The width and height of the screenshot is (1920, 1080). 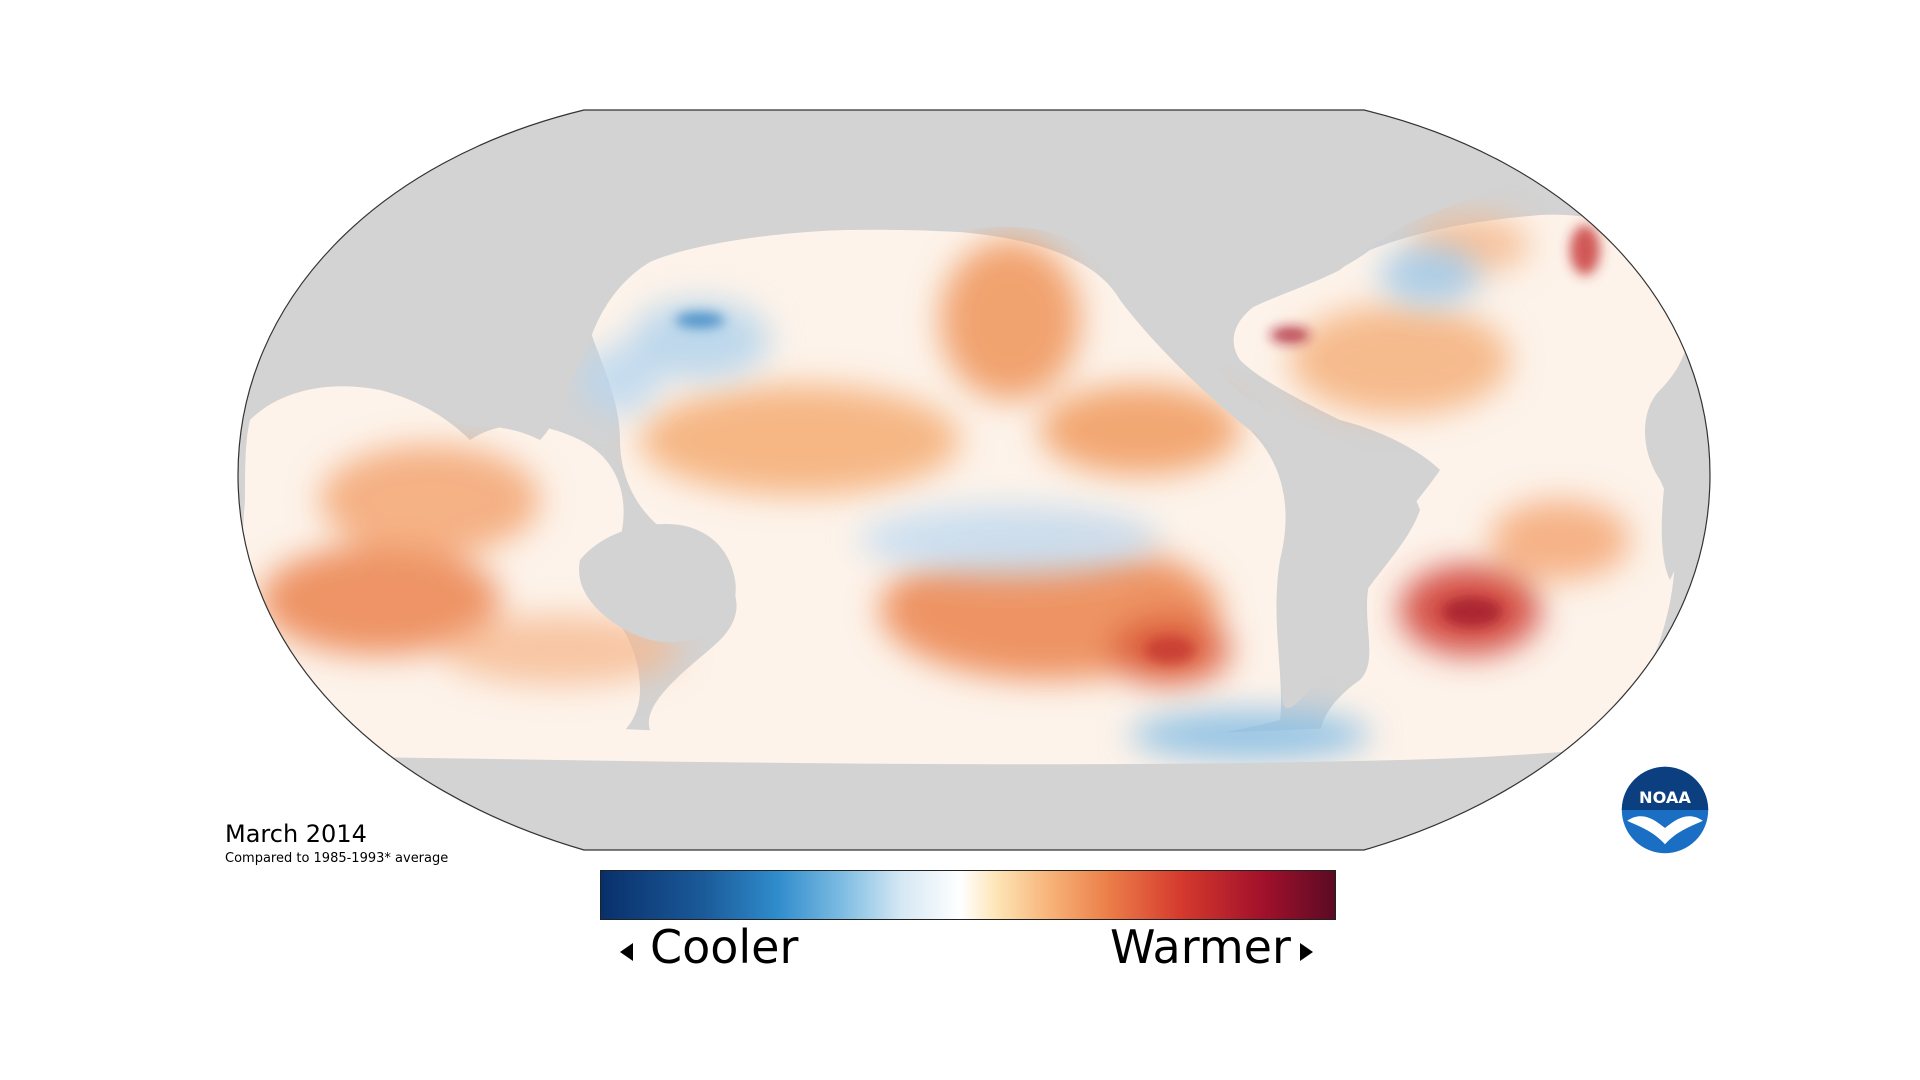 I want to click on noaa-logo-icon: NOAA, so click(x=1665, y=810).